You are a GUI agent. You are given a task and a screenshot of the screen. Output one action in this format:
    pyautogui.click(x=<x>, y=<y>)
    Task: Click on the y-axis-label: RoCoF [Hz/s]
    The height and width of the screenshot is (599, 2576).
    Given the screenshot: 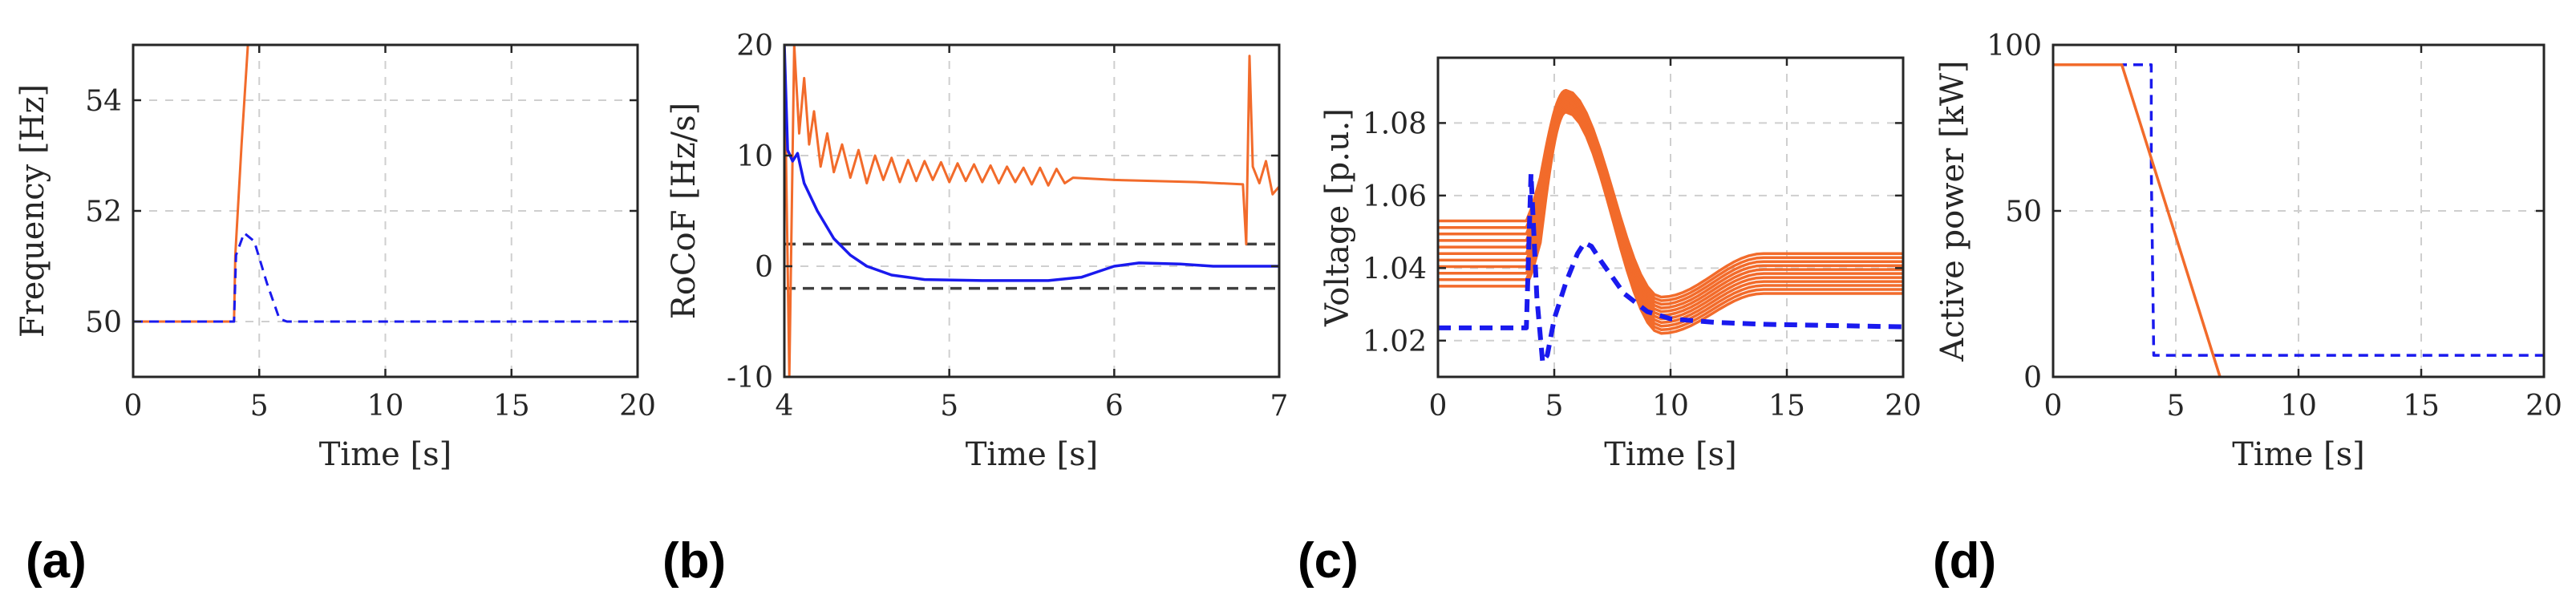 What is the action you would take?
    pyautogui.click(x=685, y=211)
    